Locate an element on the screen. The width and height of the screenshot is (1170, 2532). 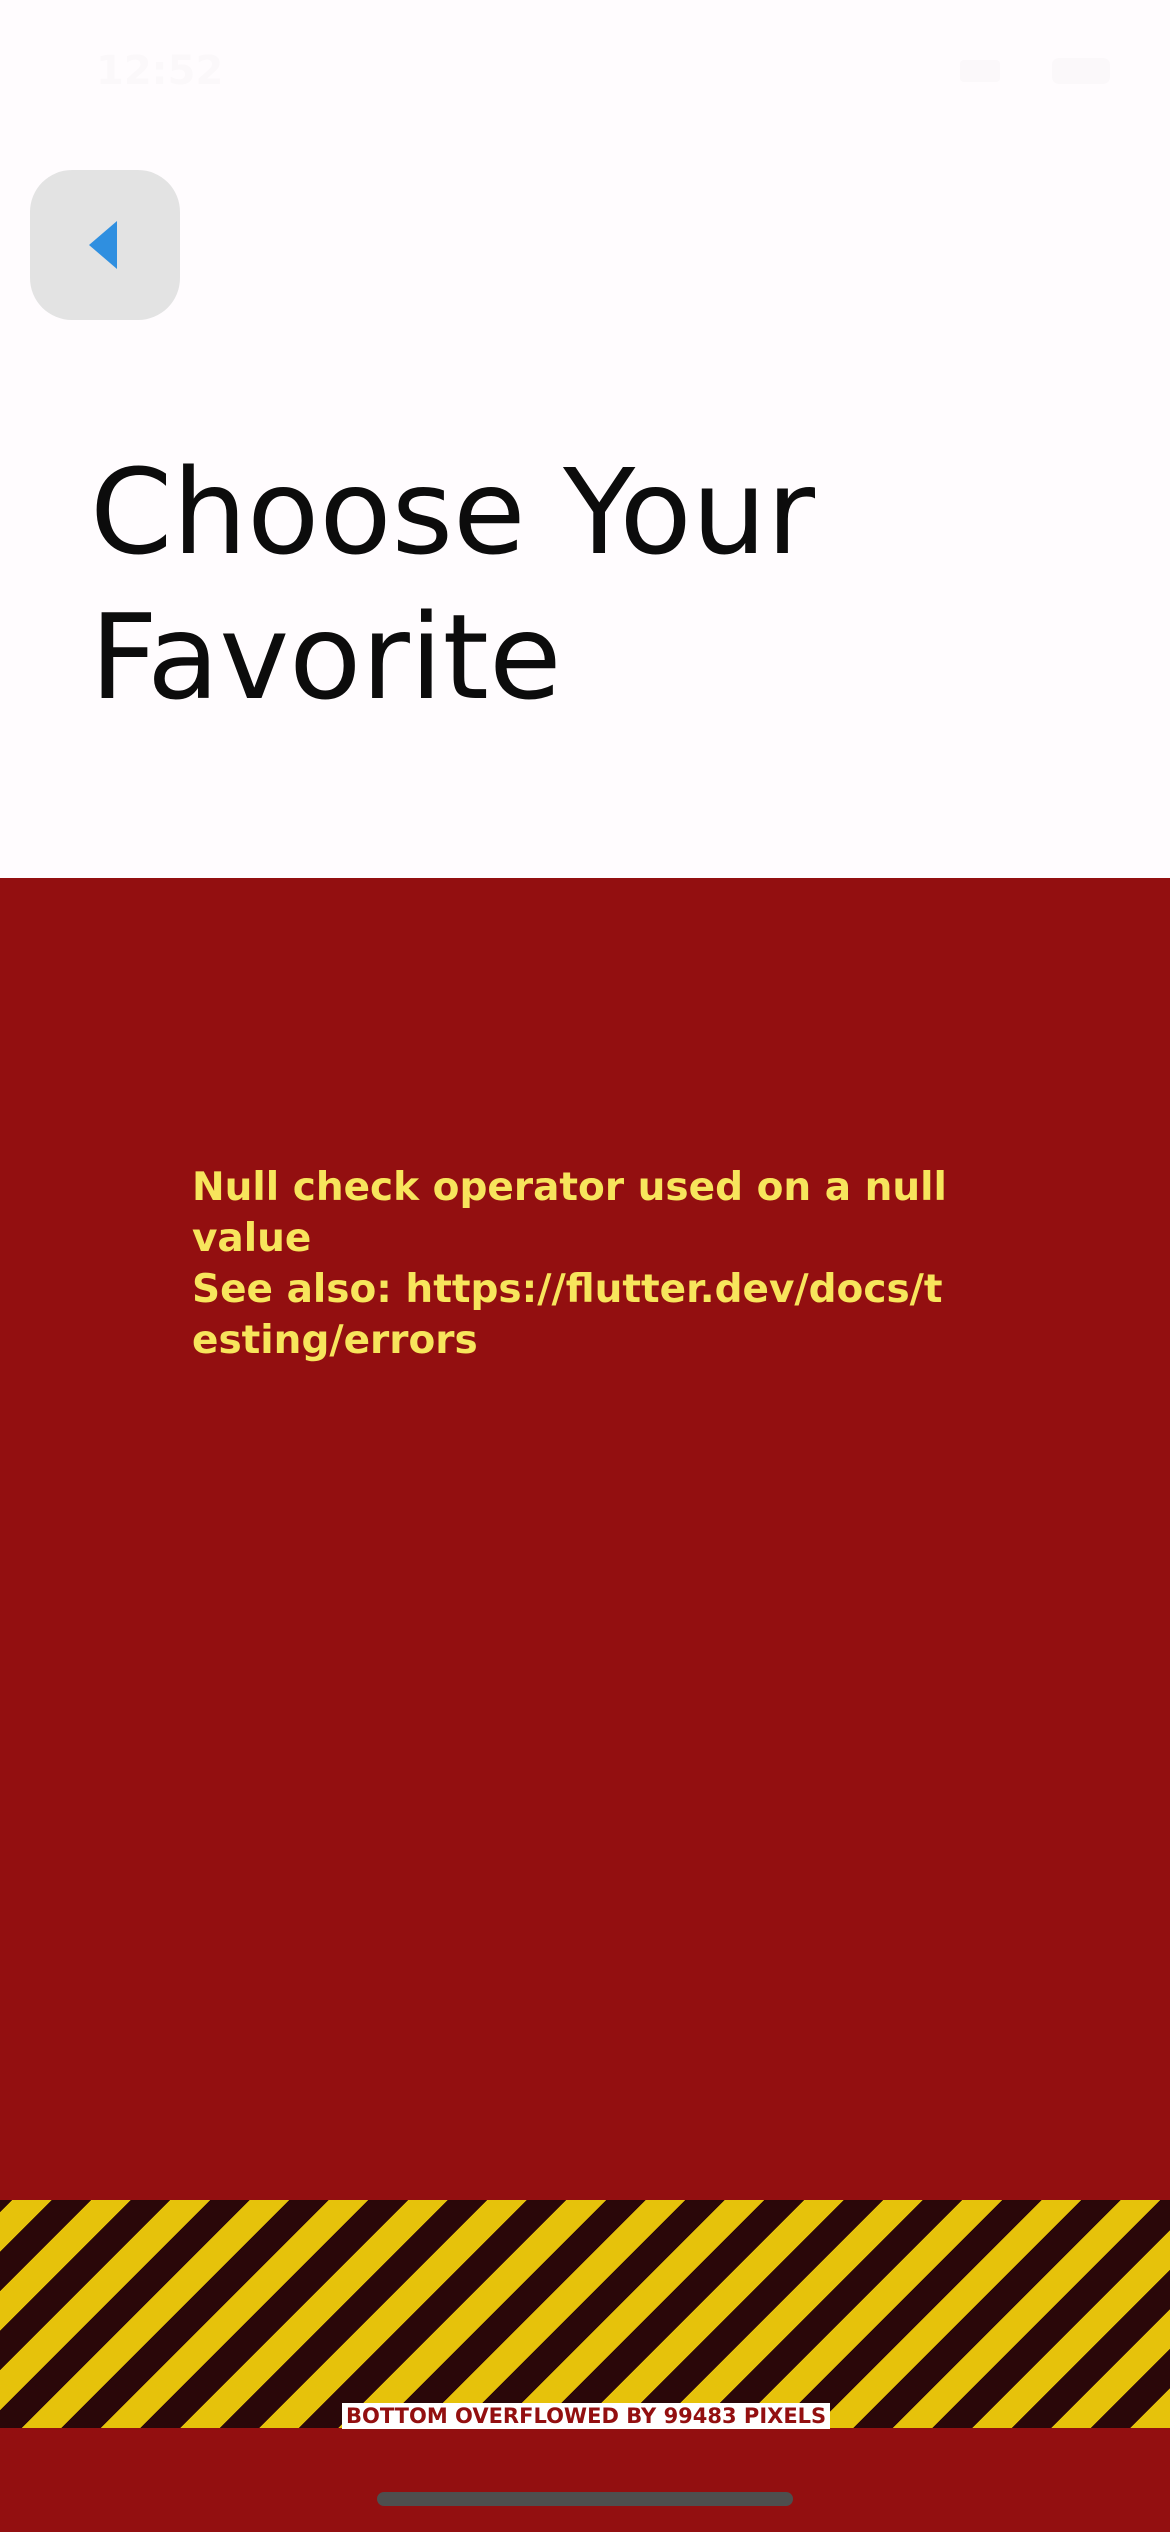
overflow-label: BOTTOM OVERFLOWED BY 99483 PIXELS is located at coordinates (586, 2416).